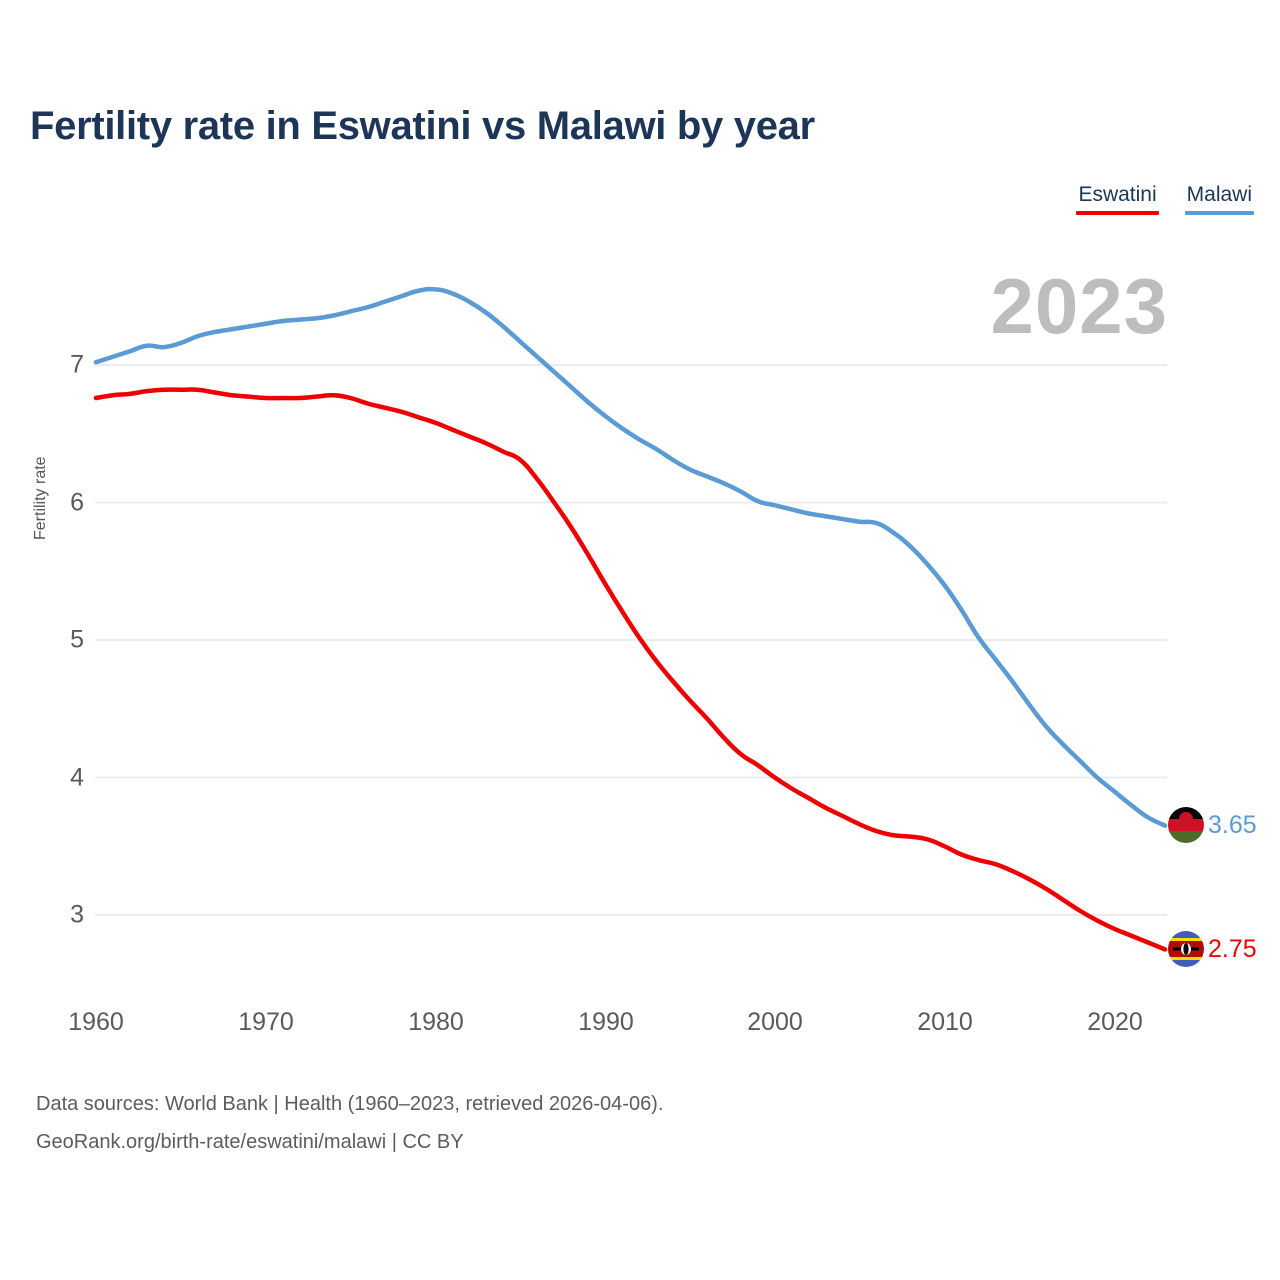  I want to click on legend-item-eswatini: Eswatini, so click(1117, 198).